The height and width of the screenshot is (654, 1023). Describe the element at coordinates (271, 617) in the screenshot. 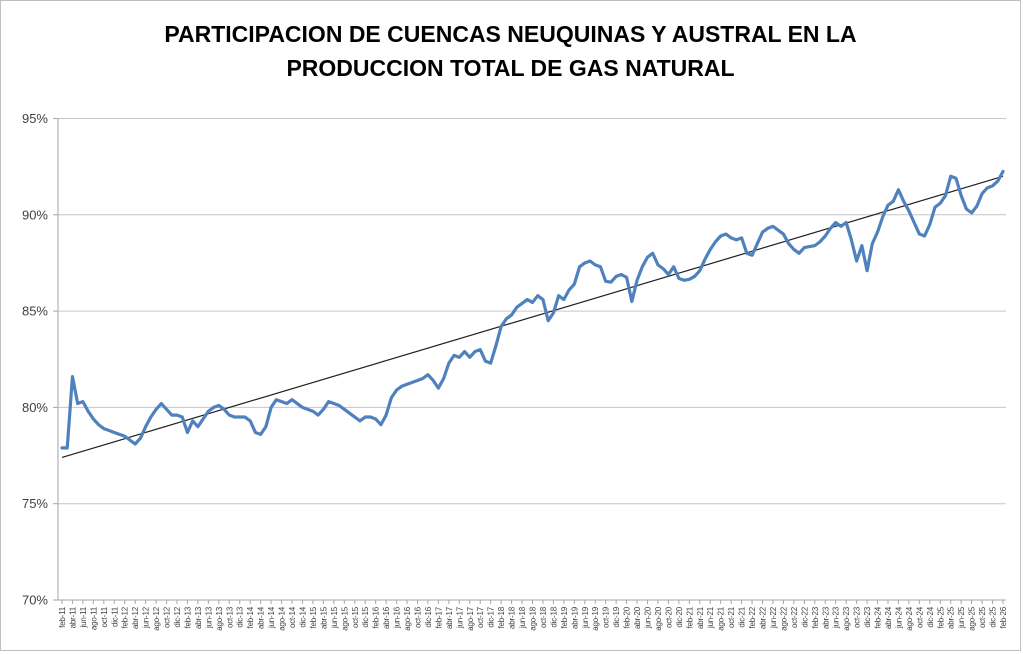

I see `x-tick-label: jun-14` at that location.